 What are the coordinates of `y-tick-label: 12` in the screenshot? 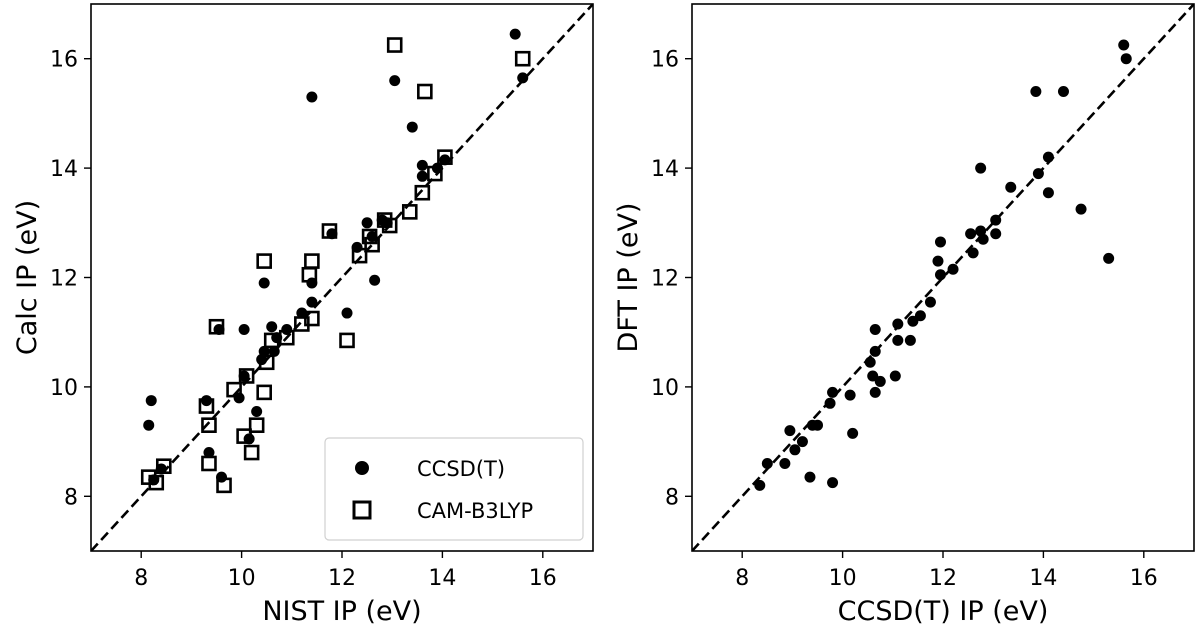 It's located at (64, 279).